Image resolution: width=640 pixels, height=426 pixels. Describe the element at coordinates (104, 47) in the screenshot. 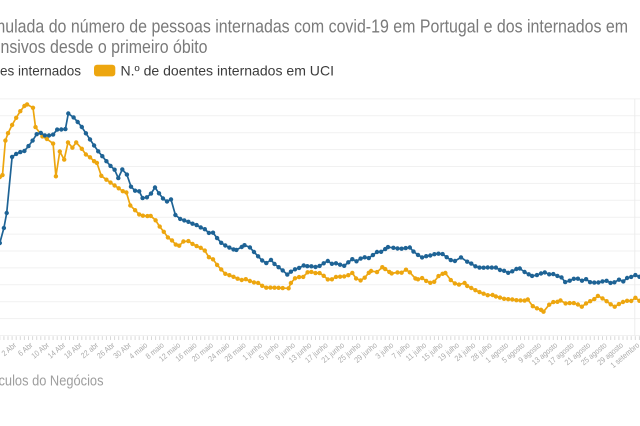

I see `svg-text: nsivos desde o primeiro óbito` at that location.